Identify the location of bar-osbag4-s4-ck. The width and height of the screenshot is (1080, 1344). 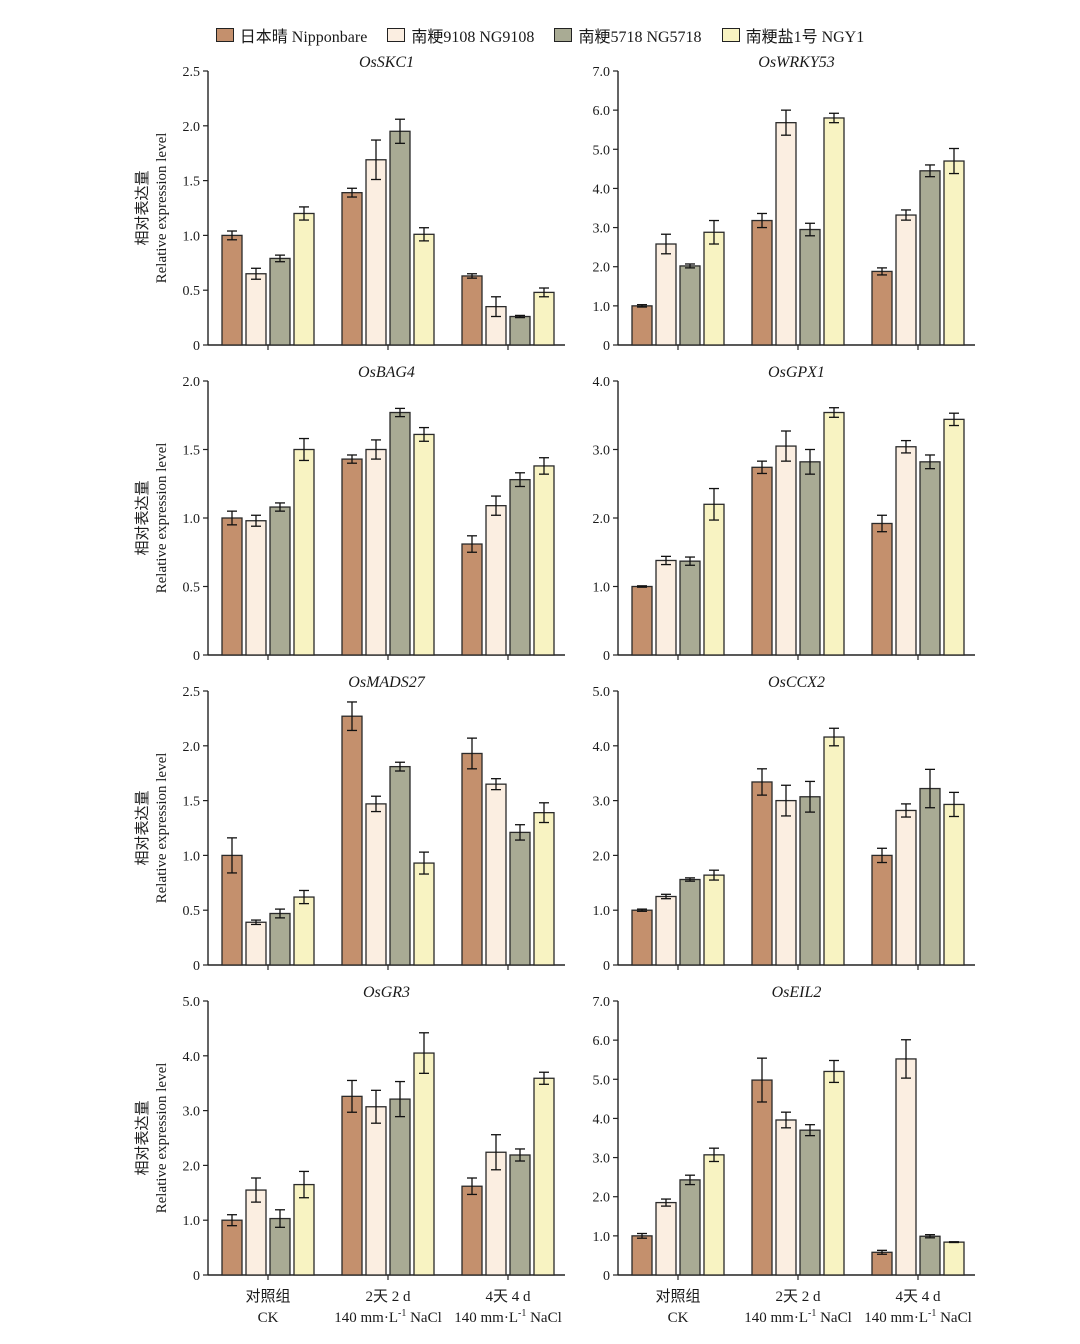
(304, 552).